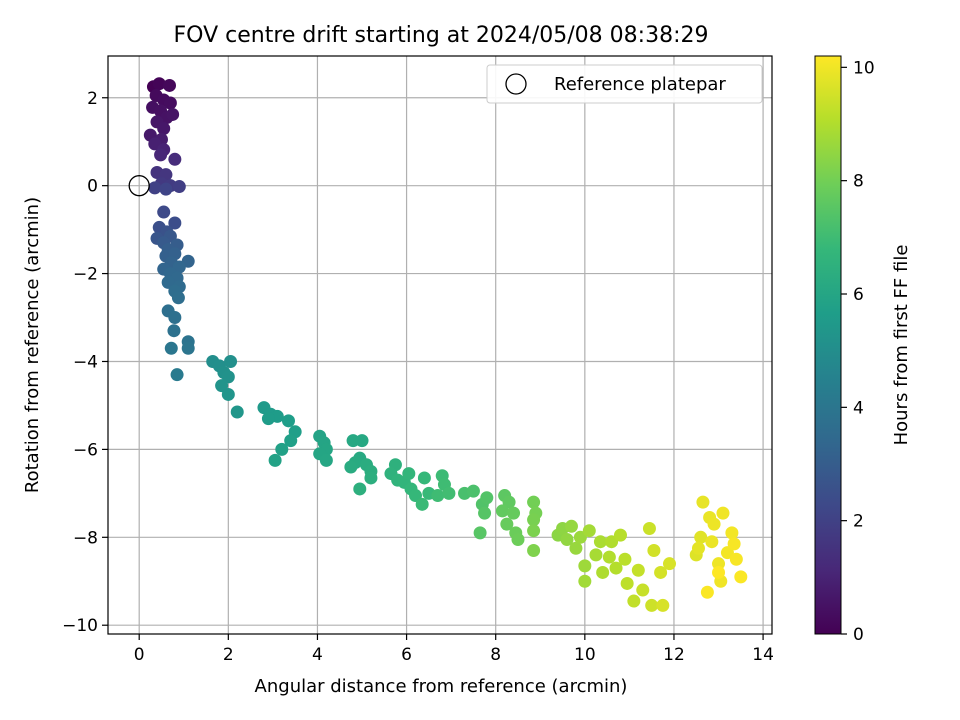  I want to click on y-tick-label: −10, so click(80, 626).